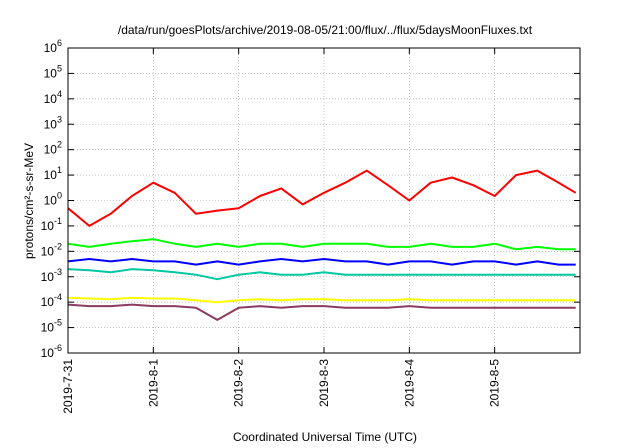  Describe the element at coordinates (324, 383) in the screenshot. I see `x-tick-label: 2019-8-3` at that location.